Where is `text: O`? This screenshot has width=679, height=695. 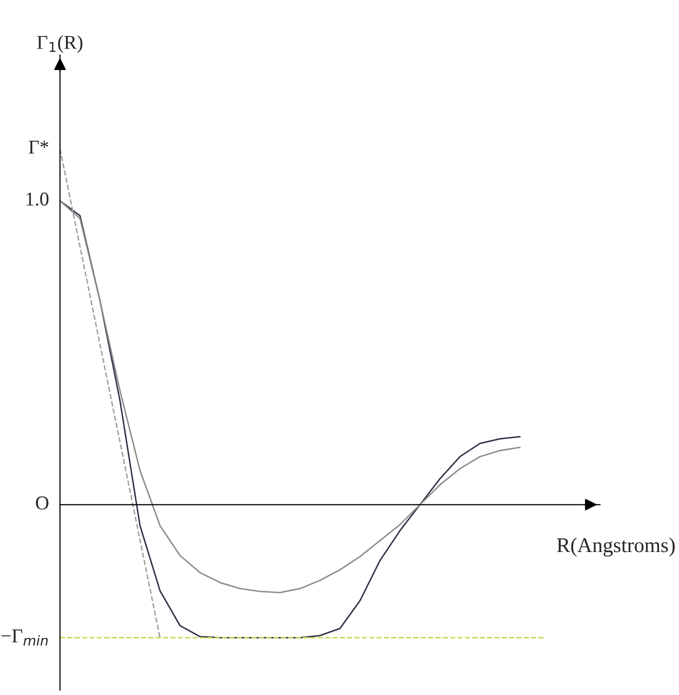 text: O is located at coordinates (42, 503).